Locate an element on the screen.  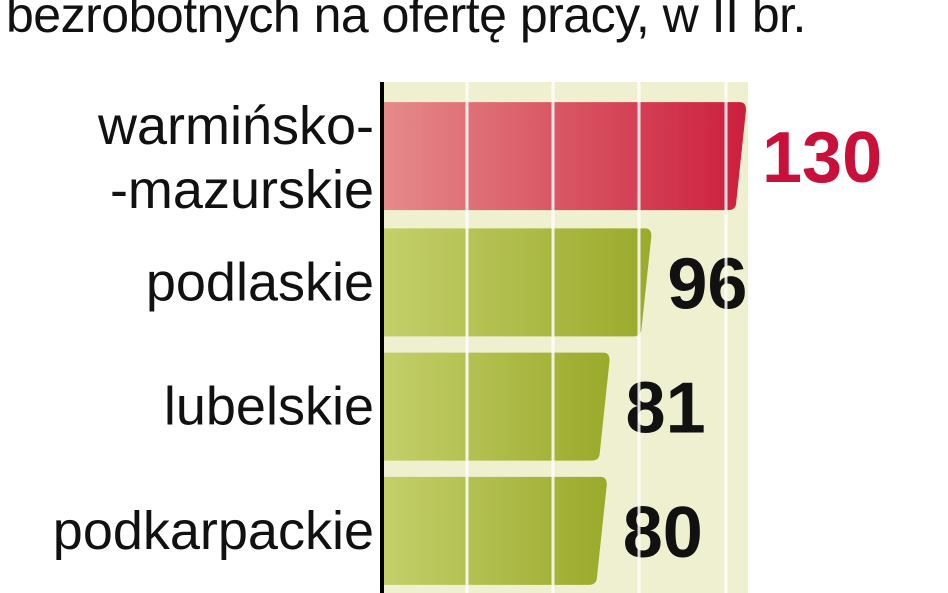
category-label-3: lubelskie is located at coordinates (269, 407).